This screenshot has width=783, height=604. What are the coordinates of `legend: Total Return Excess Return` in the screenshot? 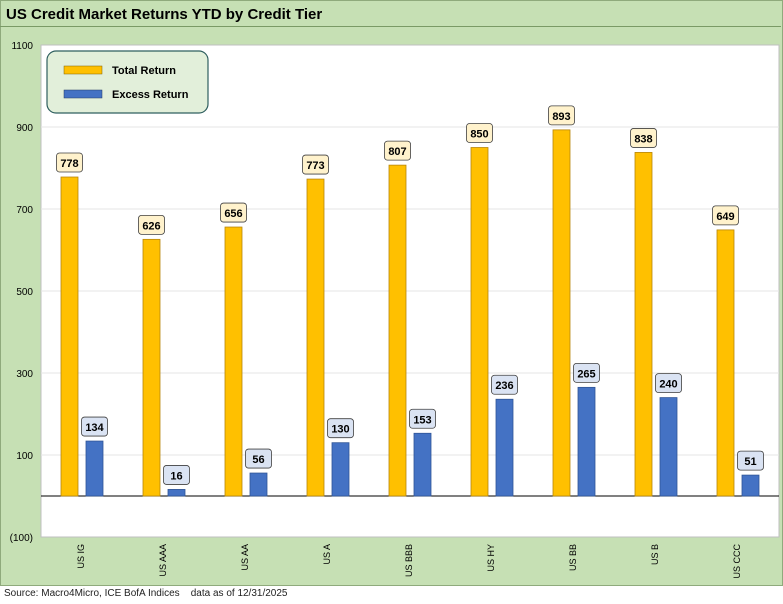 It's located at (127, 82).